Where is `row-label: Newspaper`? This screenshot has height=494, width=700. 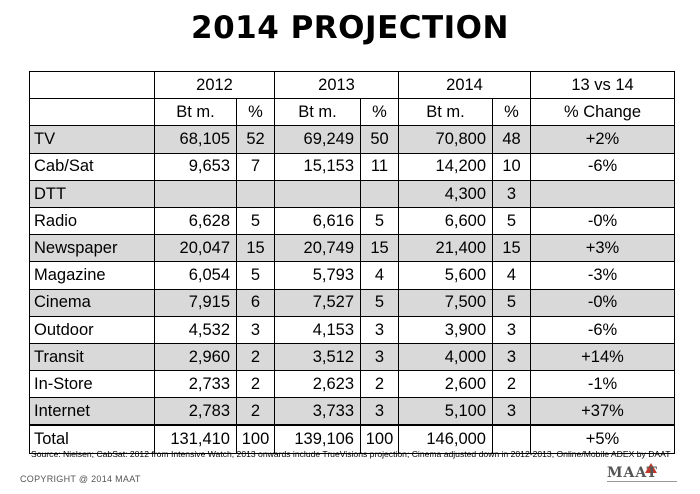
row-label: Newspaper is located at coordinates (92, 248).